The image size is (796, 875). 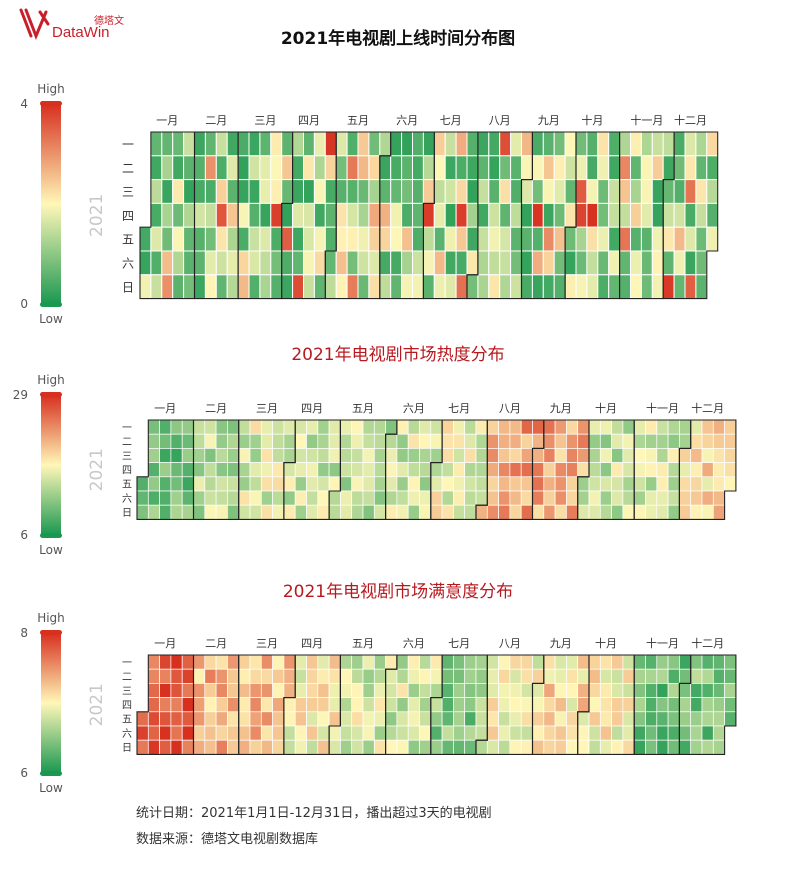 I want to click on legend-low-label: Low, so click(x=51, y=550).